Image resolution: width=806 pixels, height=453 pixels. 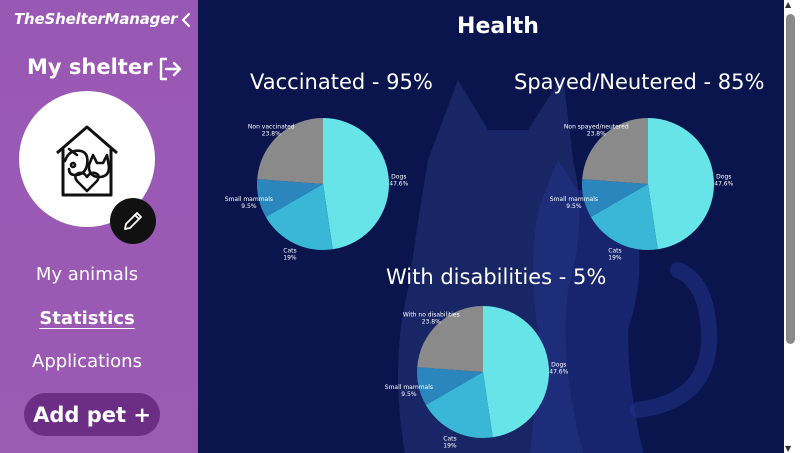 I want to click on nav-statistics: Statistics, so click(x=87, y=318).